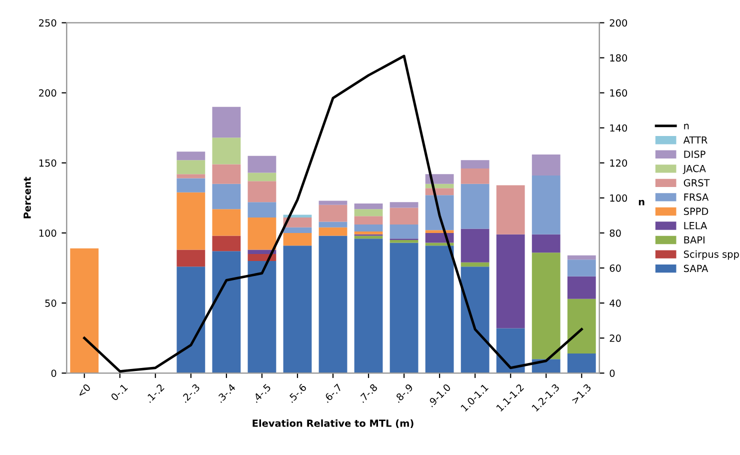  What do you see at coordinates (619, 23) in the screenshot?
I see `y2-tick-label: 200` at bounding box center [619, 23].